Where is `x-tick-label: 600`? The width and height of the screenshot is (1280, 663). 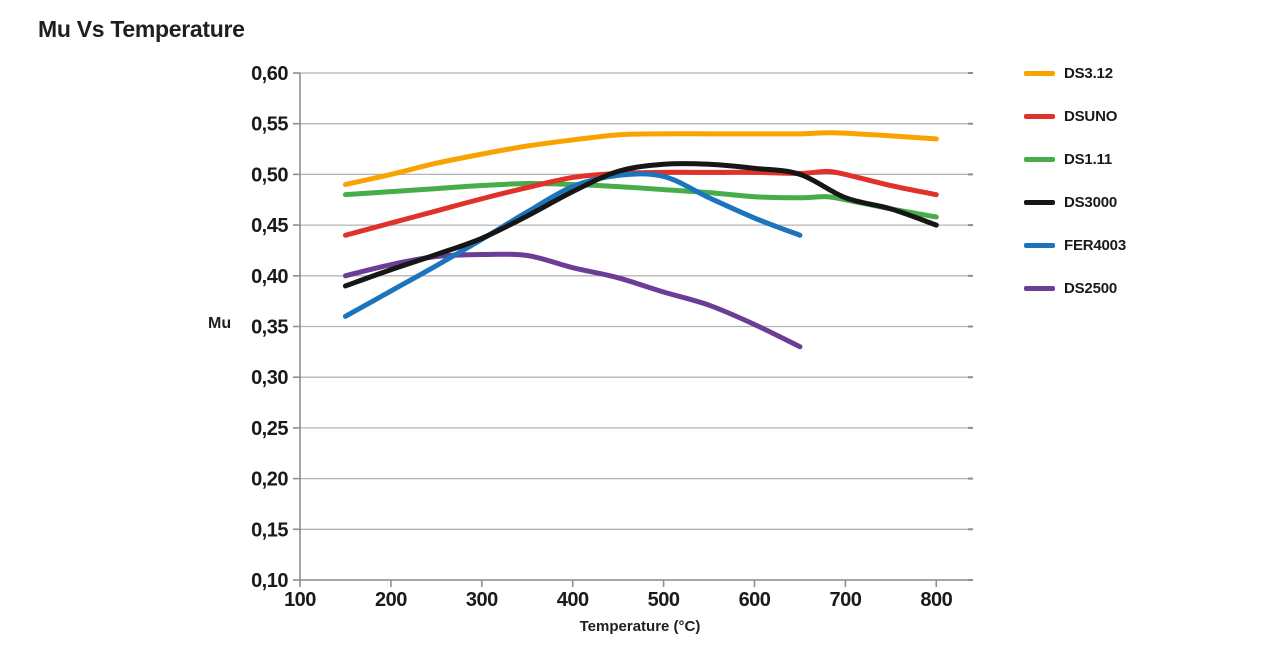
x-tick-label: 600 is located at coordinates (755, 600).